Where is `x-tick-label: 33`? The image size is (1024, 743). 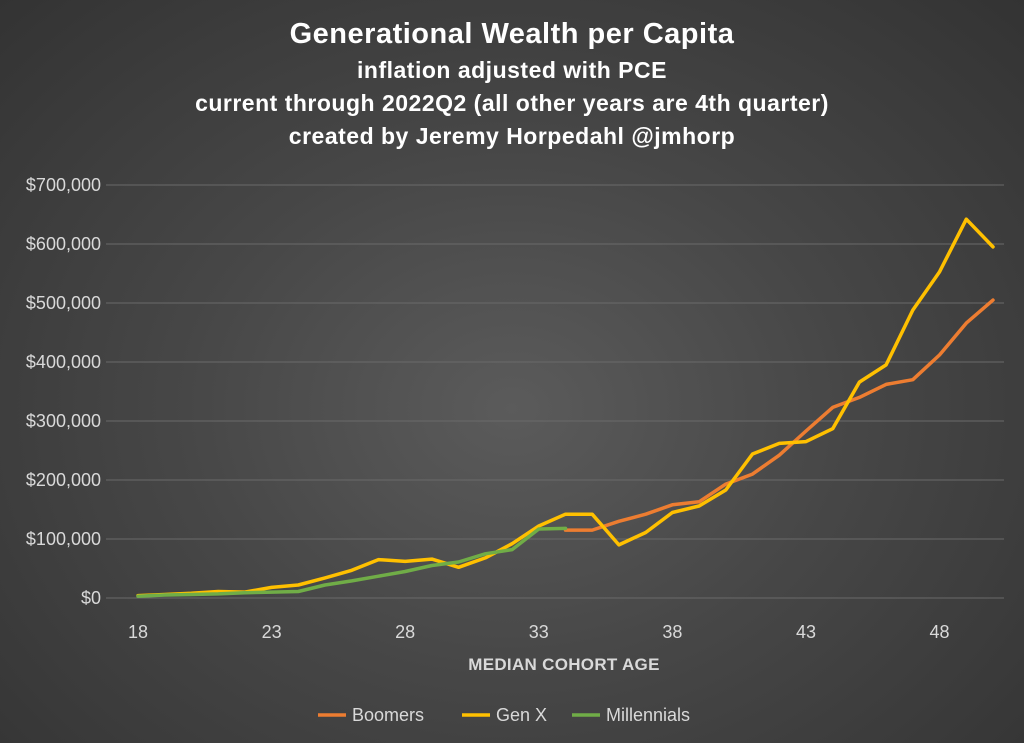
x-tick-label: 33 is located at coordinates (539, 632).